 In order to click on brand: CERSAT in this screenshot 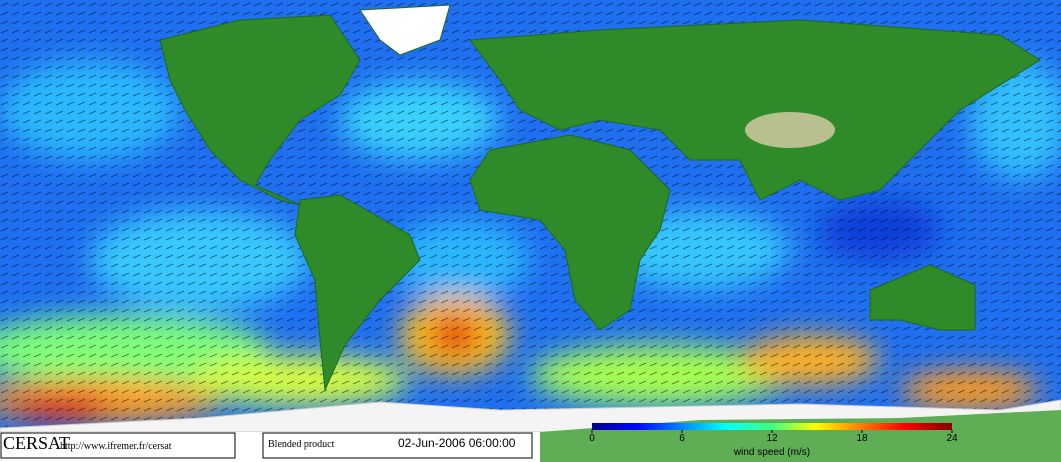, I will do `click(36, 443)`.